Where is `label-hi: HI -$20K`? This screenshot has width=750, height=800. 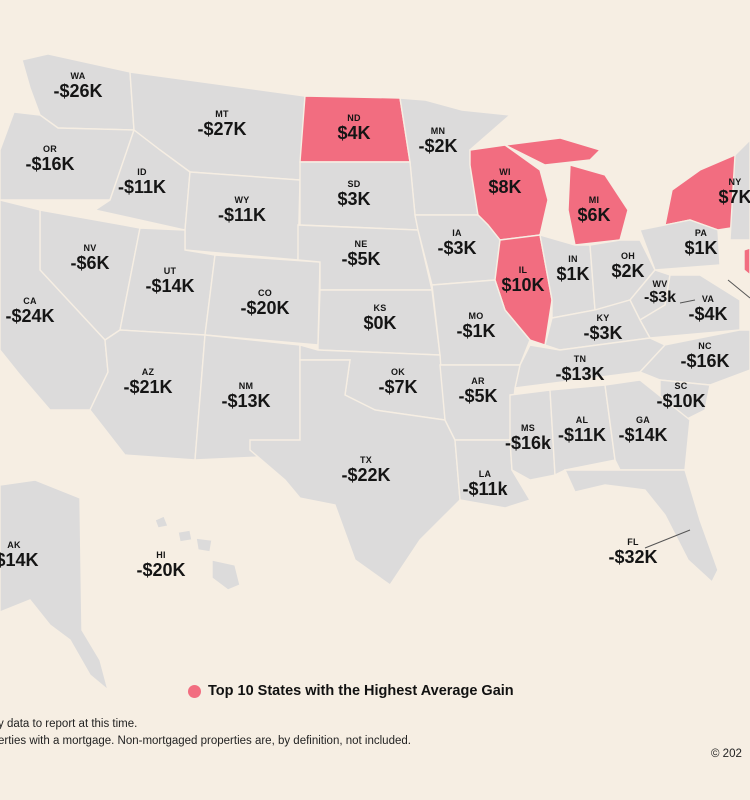 label-hi: HI -$20K is located at coordinates (161, 565).